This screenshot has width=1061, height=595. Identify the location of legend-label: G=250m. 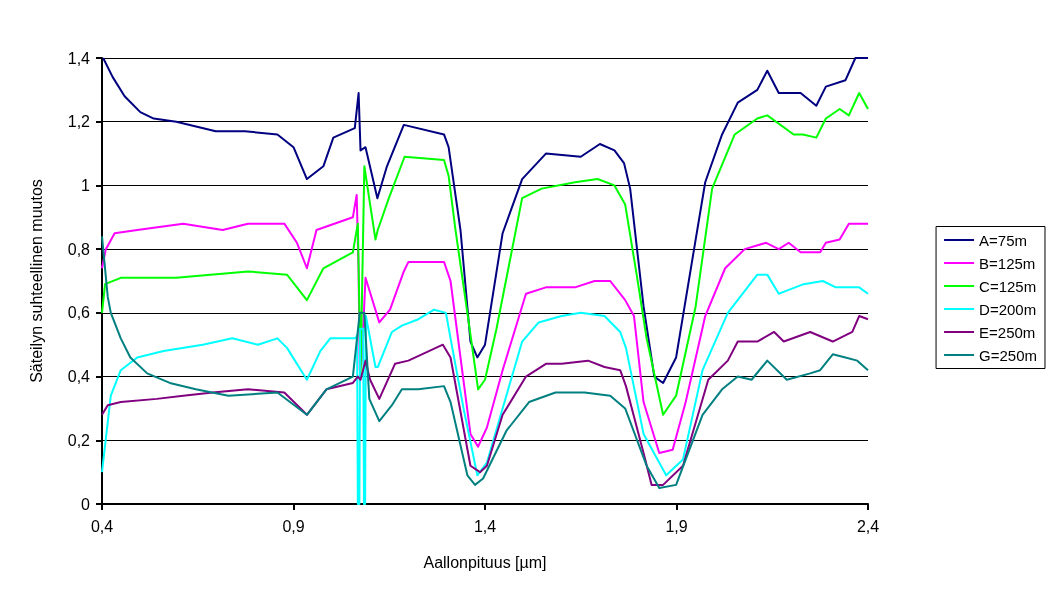
(1008, 355).